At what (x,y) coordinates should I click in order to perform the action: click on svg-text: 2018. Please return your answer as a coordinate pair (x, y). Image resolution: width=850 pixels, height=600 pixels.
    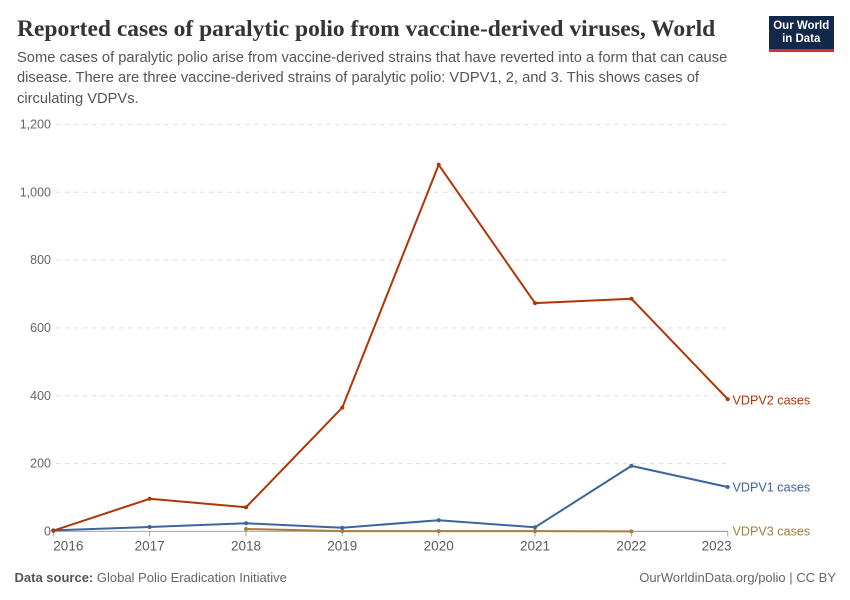
    Looking at the image, I should click on (246, 546).